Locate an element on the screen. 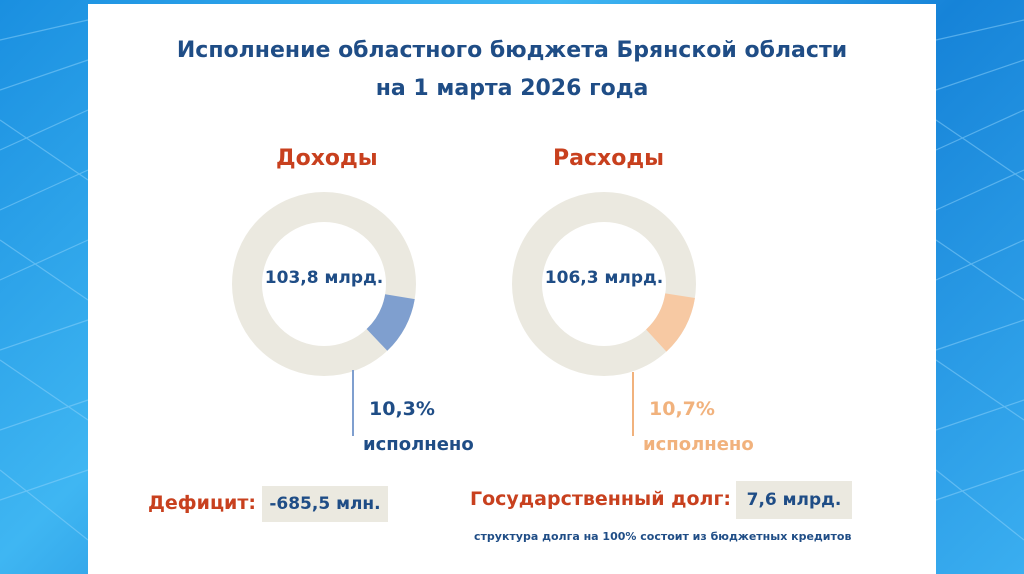 The width and height of the screenshot is (1024, 574). expense-slice-executed is located at coordinates (670, 322).